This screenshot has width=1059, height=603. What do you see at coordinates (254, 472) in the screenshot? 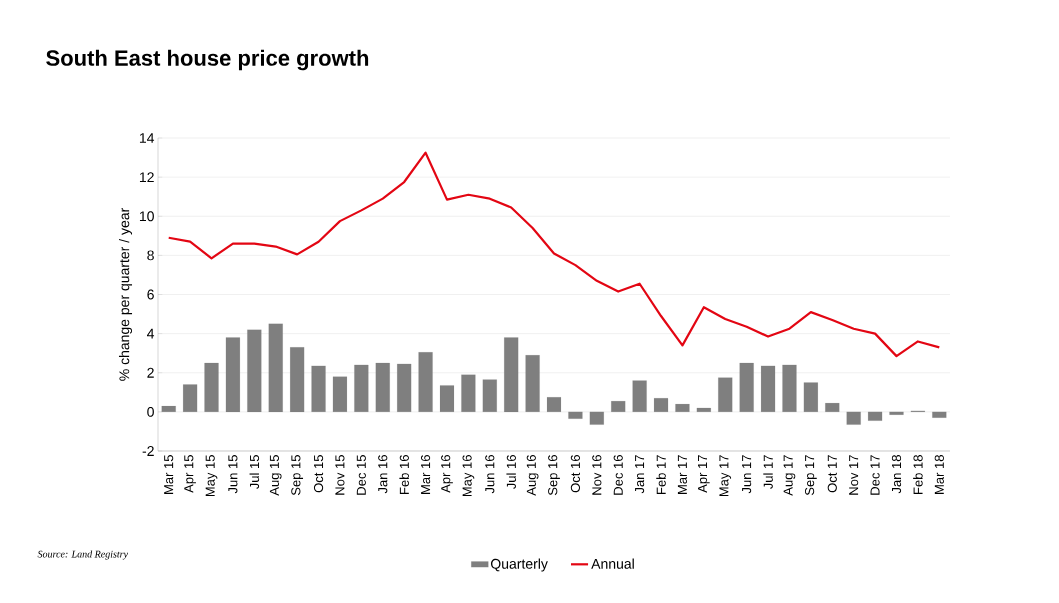
I see `x-tick-label: Jul 15` at bounding box center [254, 472].